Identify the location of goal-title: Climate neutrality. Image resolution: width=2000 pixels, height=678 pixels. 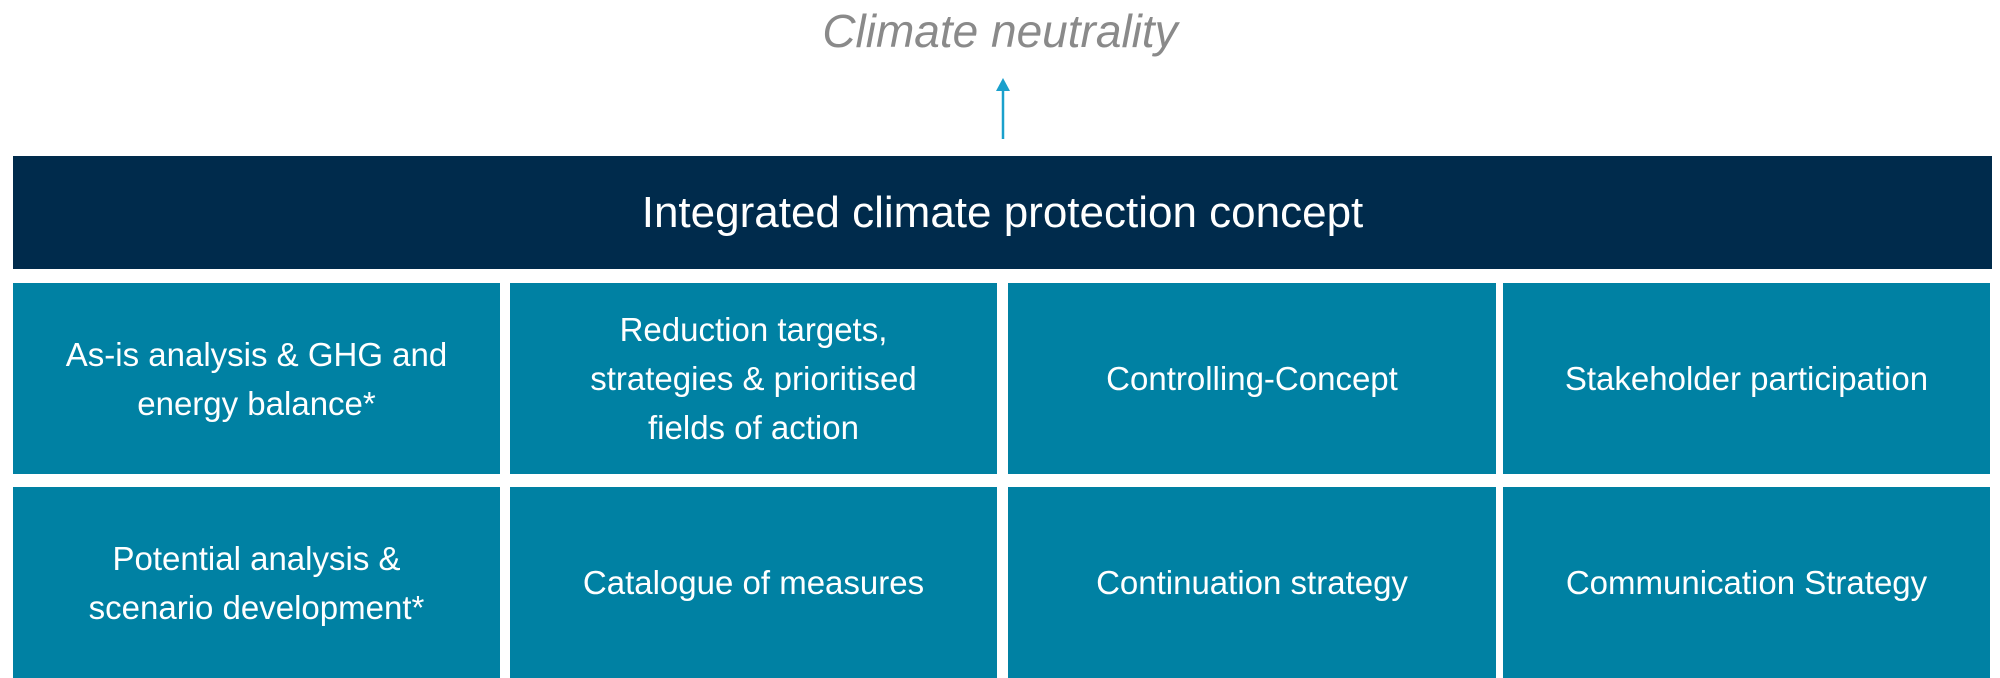
(1000, 31).